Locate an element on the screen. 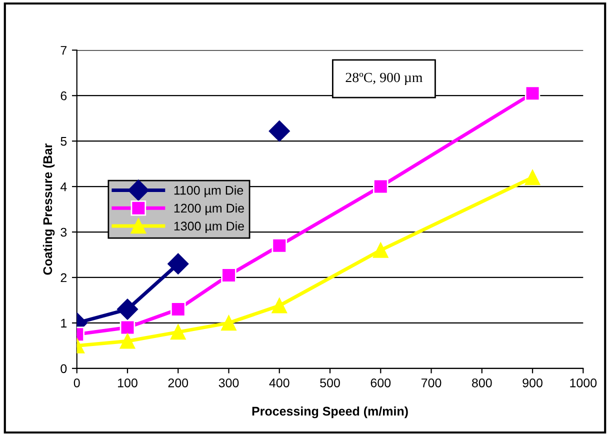 This screenshot has width=610, height=436. legend-label: 1100 µm Die is located at coordinates (209, 192).